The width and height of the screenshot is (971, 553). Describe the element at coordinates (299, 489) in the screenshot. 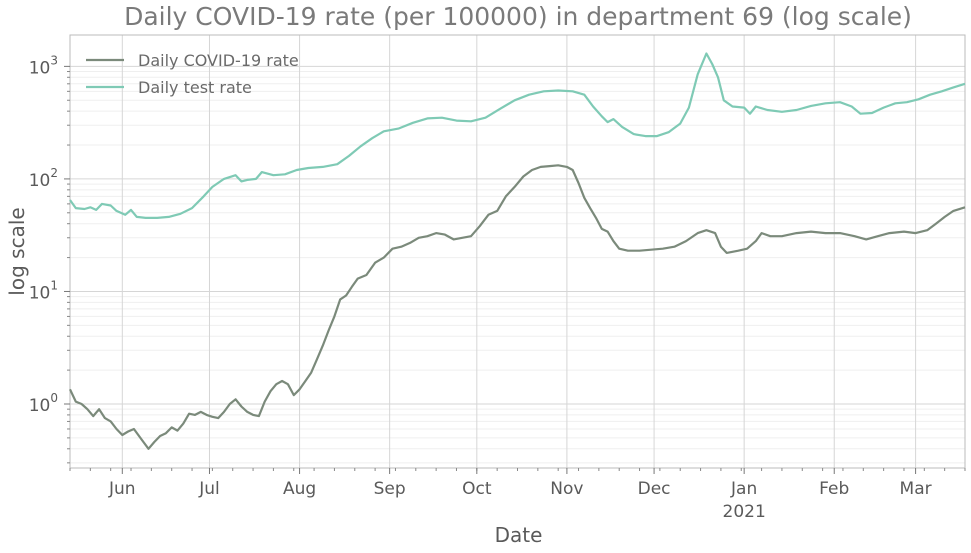

I see `x-tick-label: Aug` at that location.